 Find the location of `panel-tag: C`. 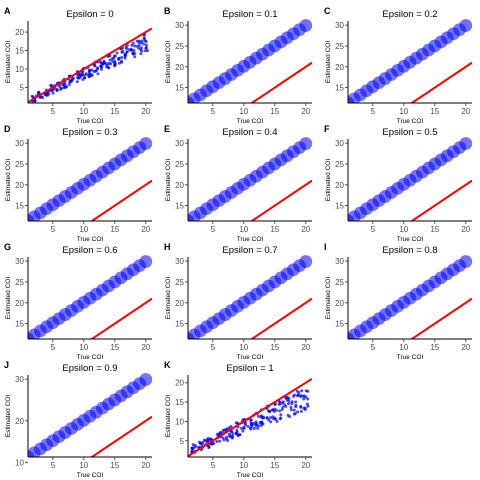

panel-tag: C is located at coordinates (327, 11).